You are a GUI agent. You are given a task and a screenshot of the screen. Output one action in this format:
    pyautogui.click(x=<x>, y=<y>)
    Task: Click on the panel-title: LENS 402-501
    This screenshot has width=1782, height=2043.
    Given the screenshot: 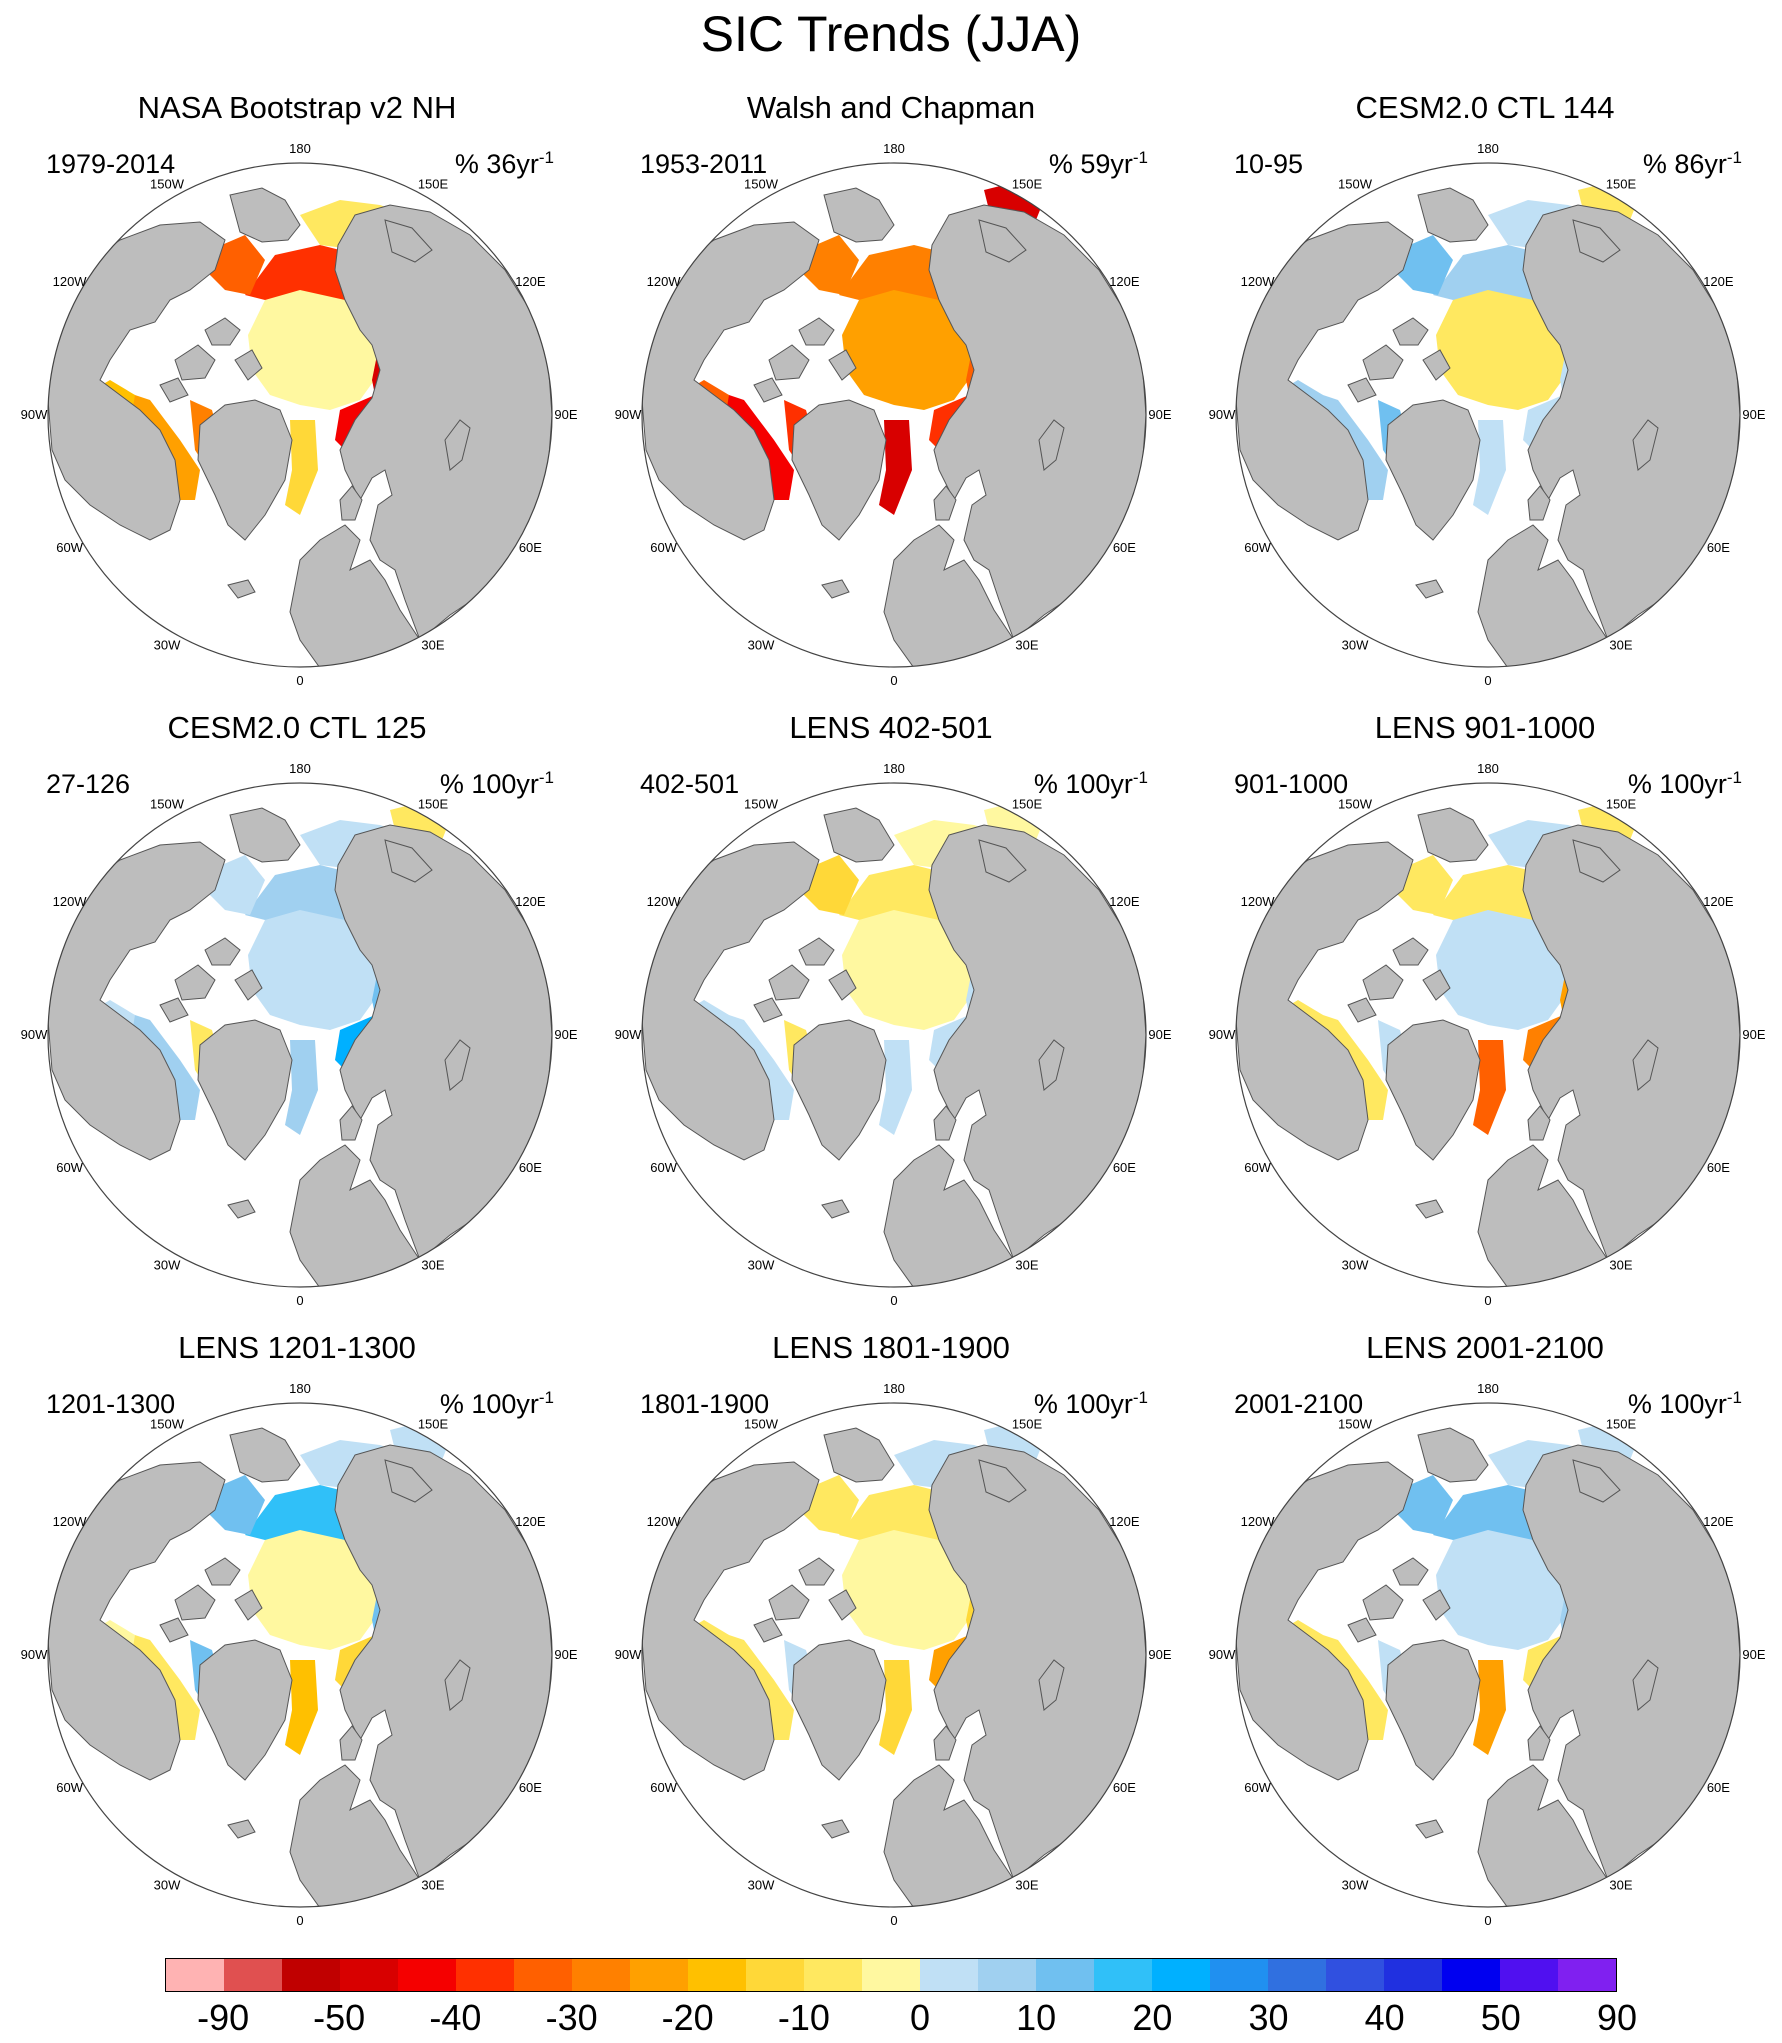 What is the action you would take?
    pyautogui.click(x=891, y=727)
    